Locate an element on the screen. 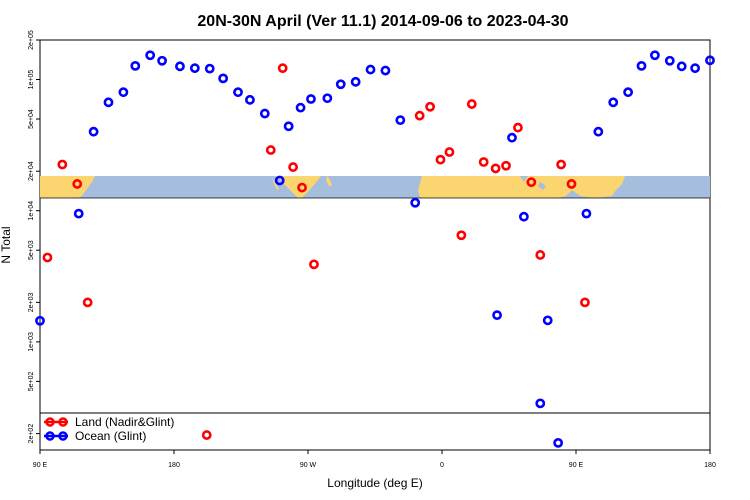 Image resolution: width=750 pixels, height=500 pixels. x-tick-label: 90 W is located at coordinates (308, 465).